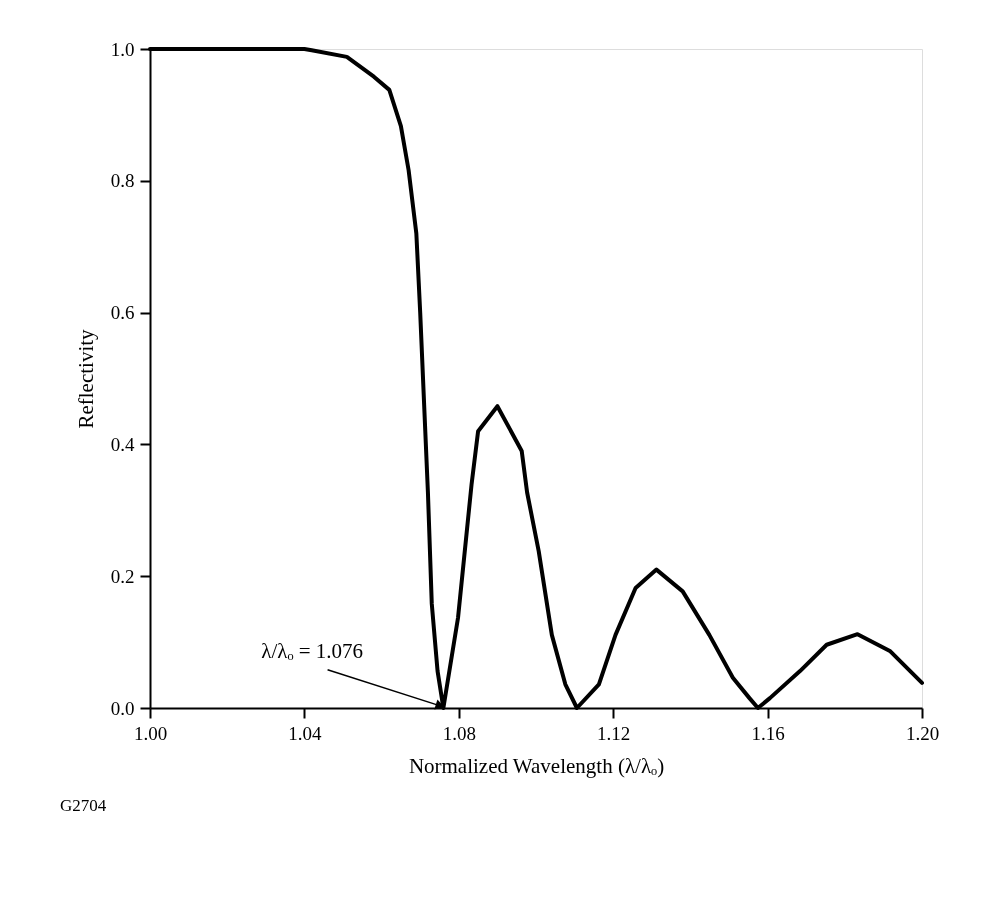  I want to click on x-tick-label: 1.08, so click(459, 733).